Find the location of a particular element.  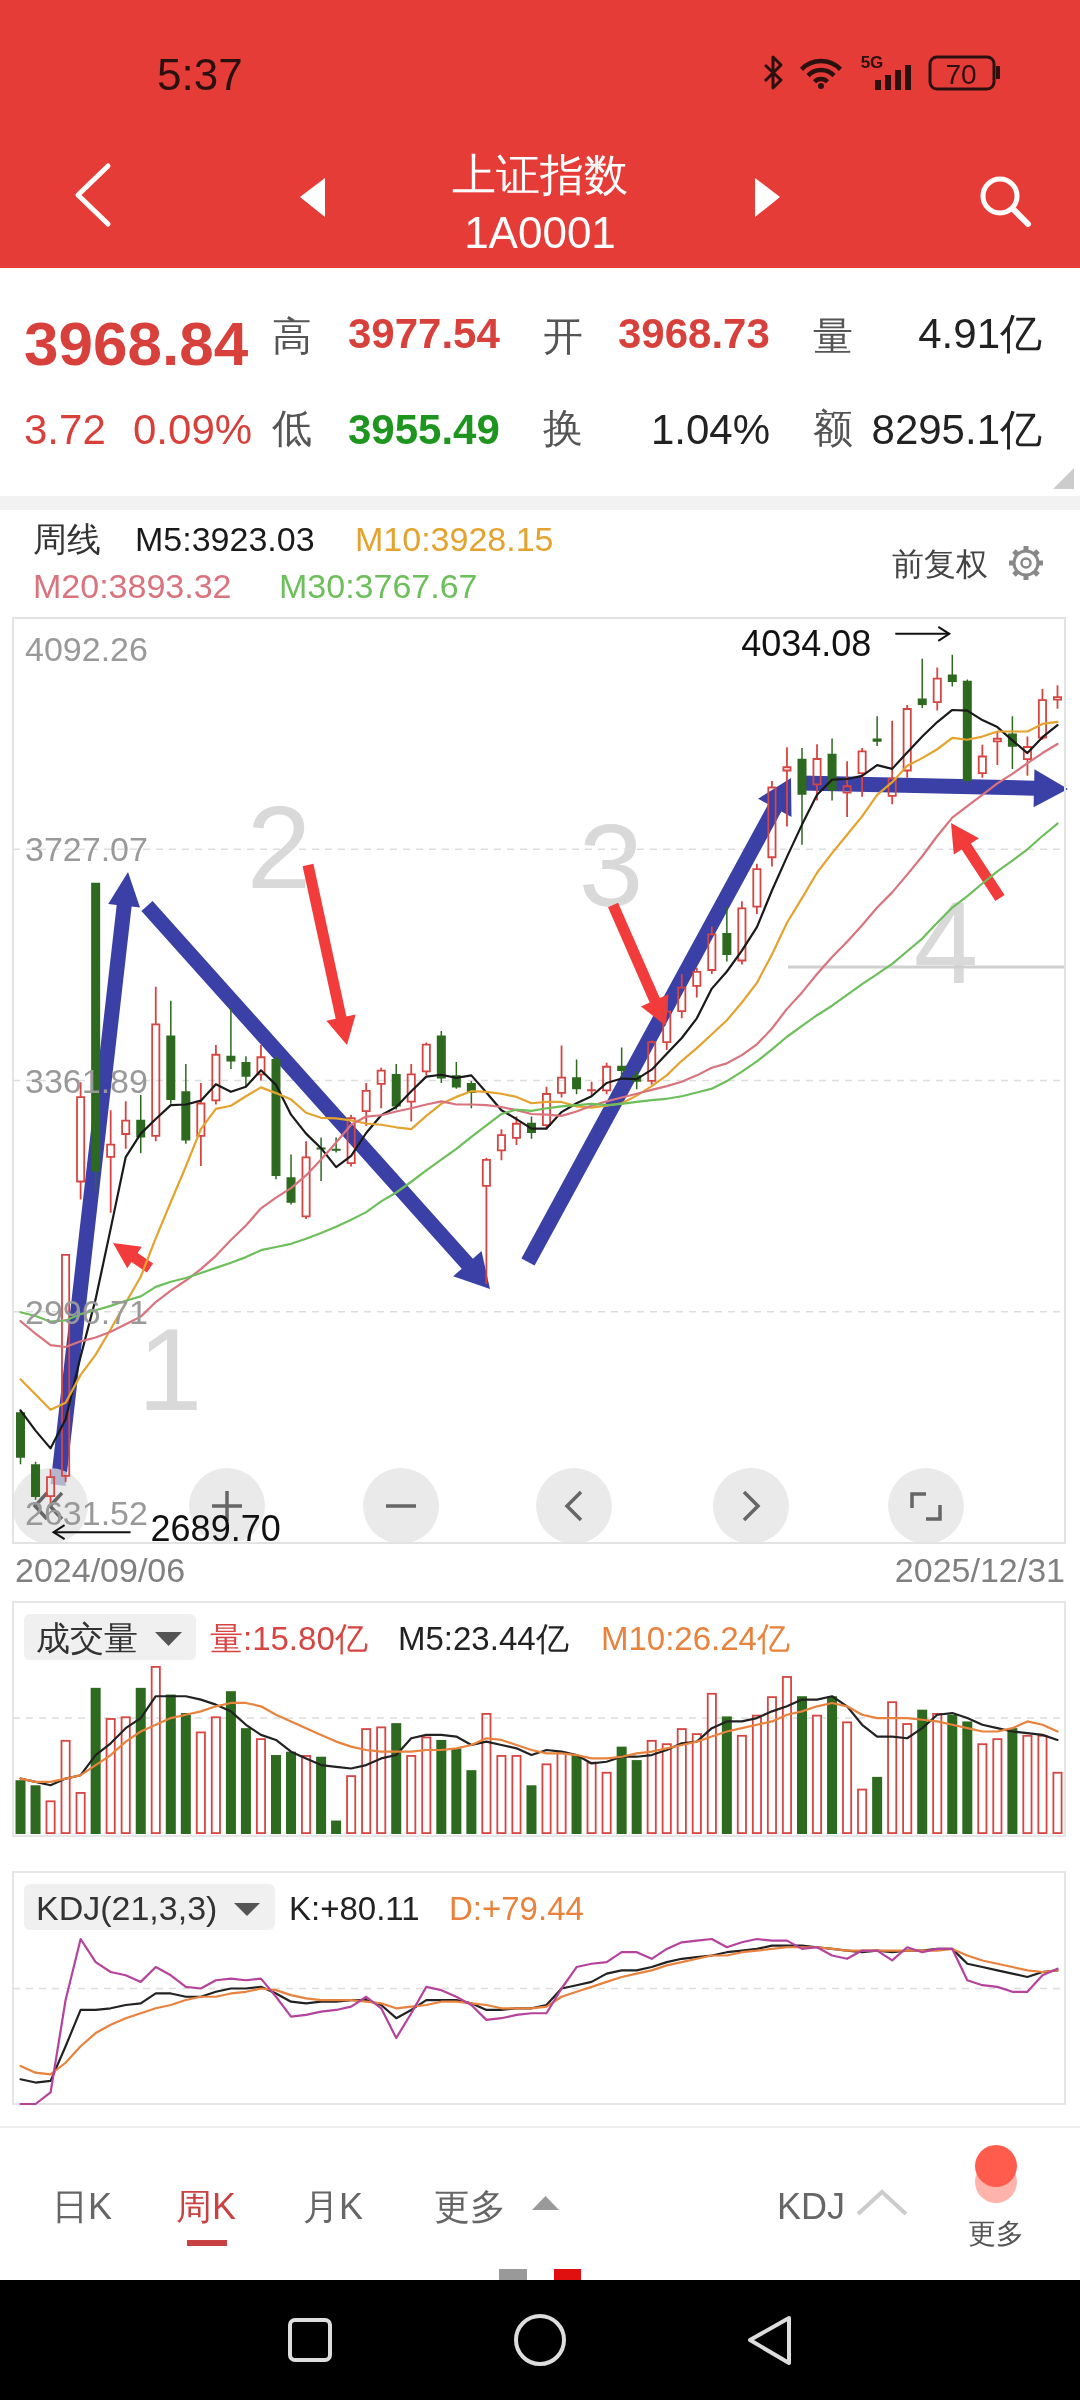

text: M10:3928.15 is located at coordinates (454, 539).